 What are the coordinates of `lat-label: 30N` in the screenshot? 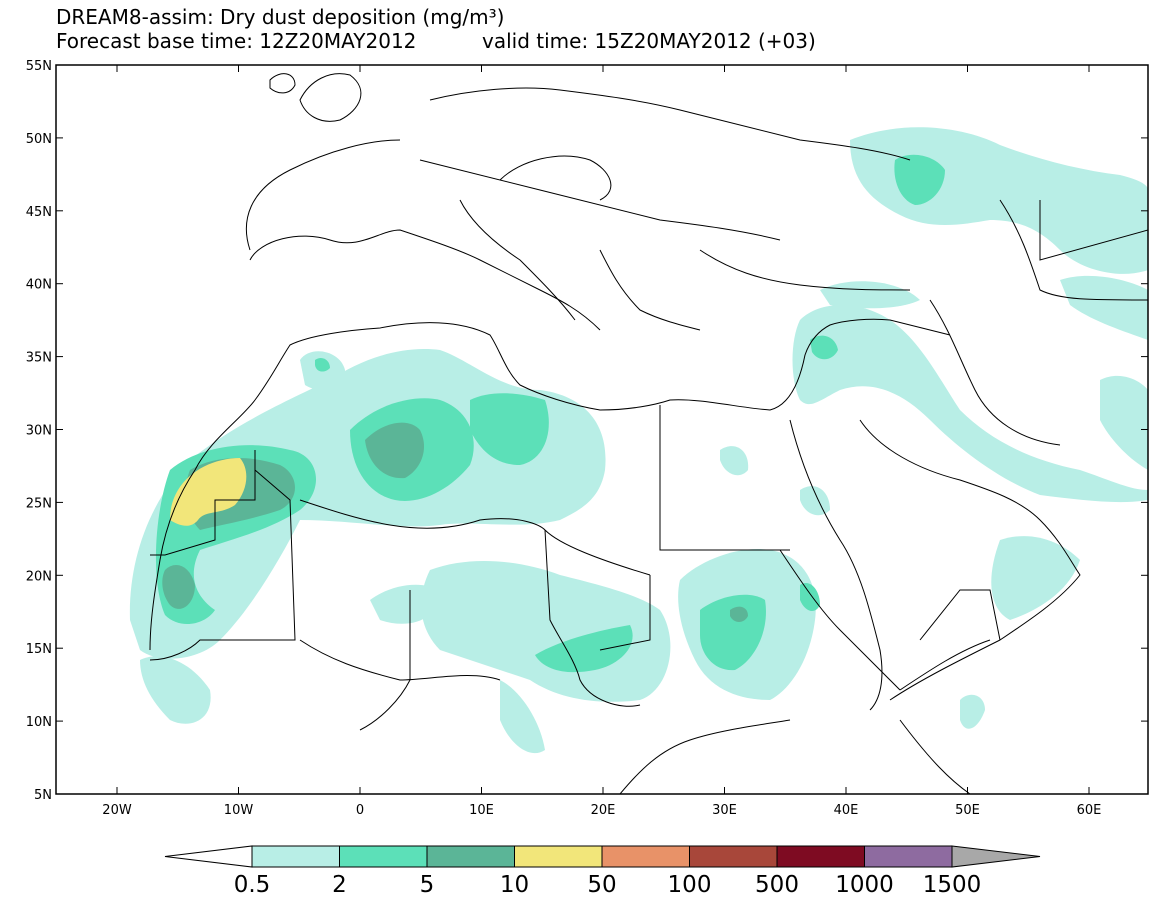 It's located at (39, 431).